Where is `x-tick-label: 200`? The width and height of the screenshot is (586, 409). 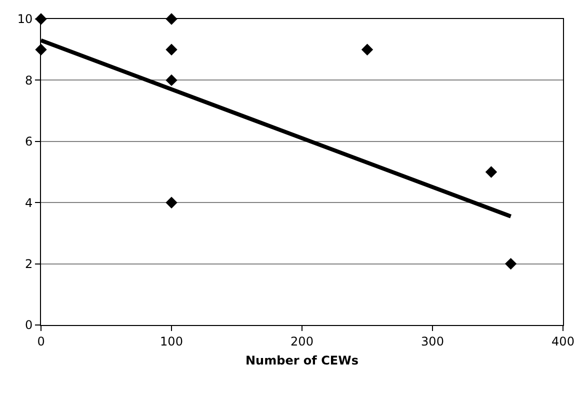
x-tick-label: 200 is located at coordinates (302, 341).